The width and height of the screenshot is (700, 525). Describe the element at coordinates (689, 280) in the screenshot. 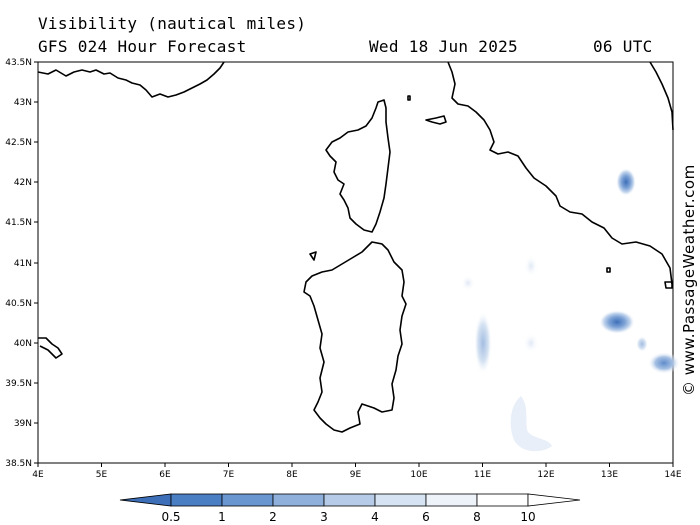

I see `watermark: © www.PassageWeather.com` at that location.